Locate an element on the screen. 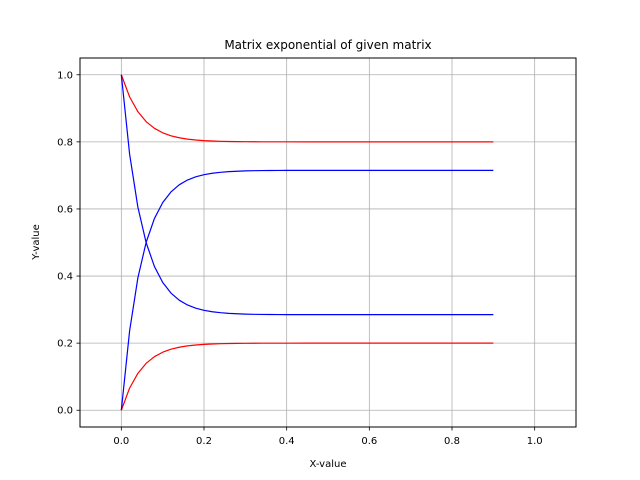 The image size is (640, 480). y-tick-label: 0.6 is located at coordinates (65, 209).